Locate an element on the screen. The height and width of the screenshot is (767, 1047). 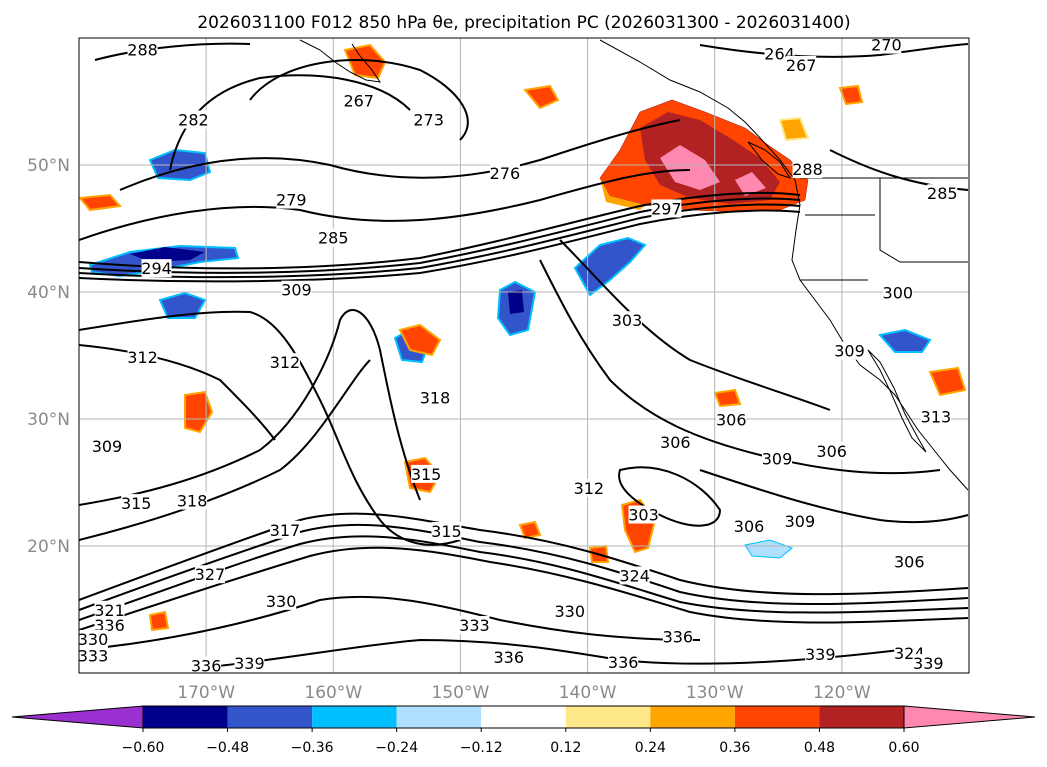
longitude-label: 150°W is located at coordinates (461, 693).